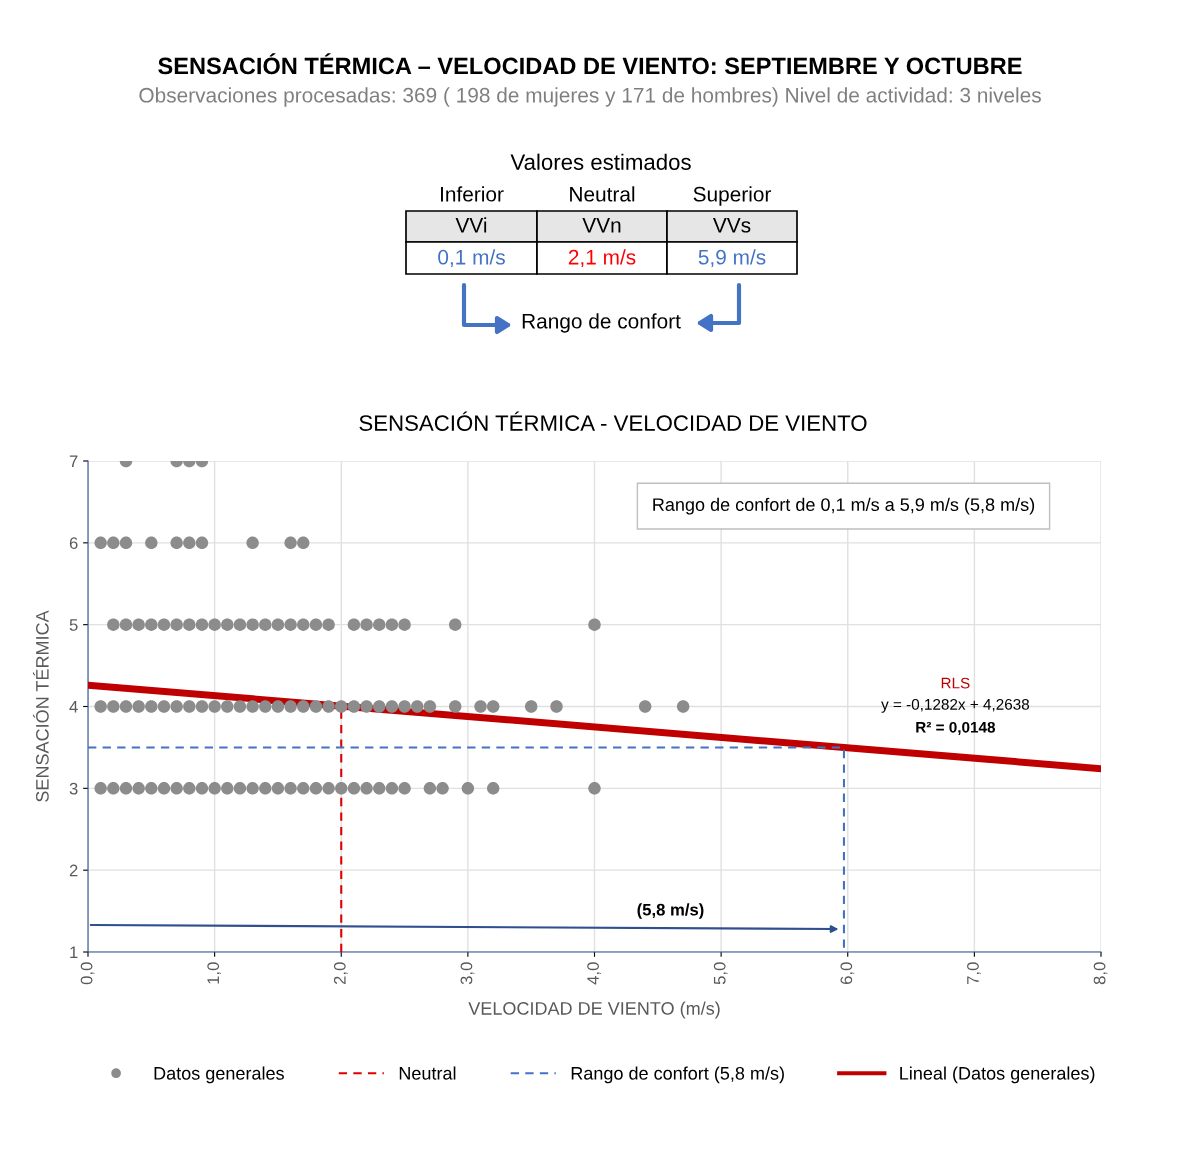  I want to click on text: 0,1 m/s, so click(471, 258).